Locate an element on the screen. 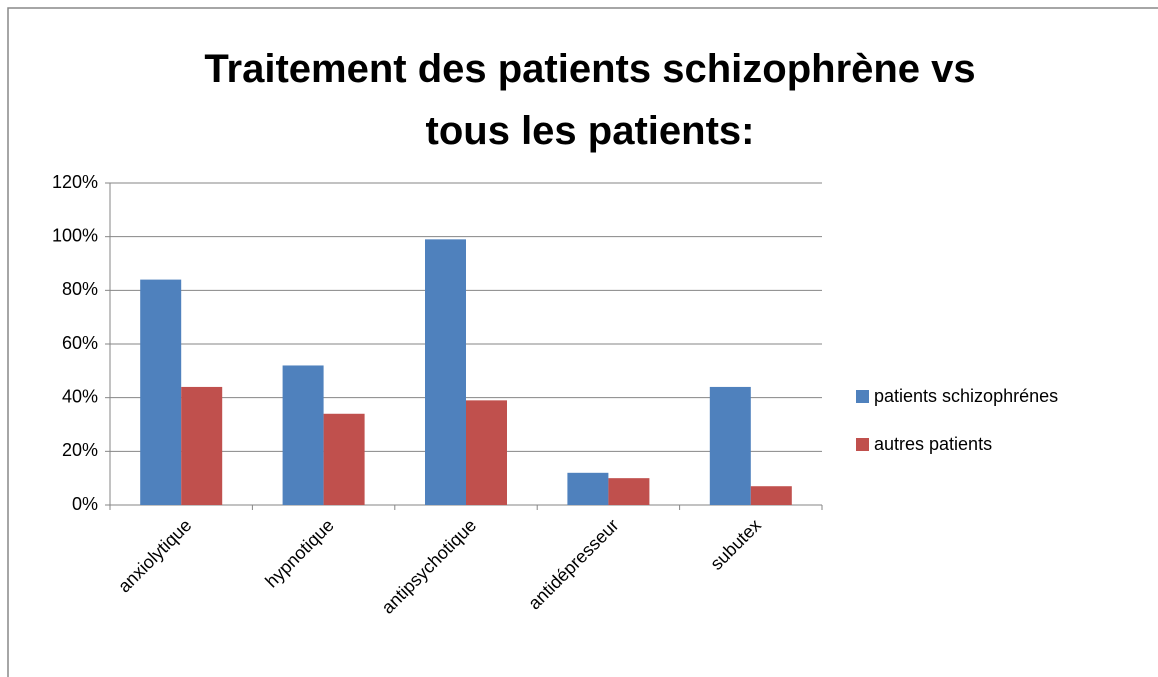  x-tick-label: subutex is located at coordinates (735, 544).